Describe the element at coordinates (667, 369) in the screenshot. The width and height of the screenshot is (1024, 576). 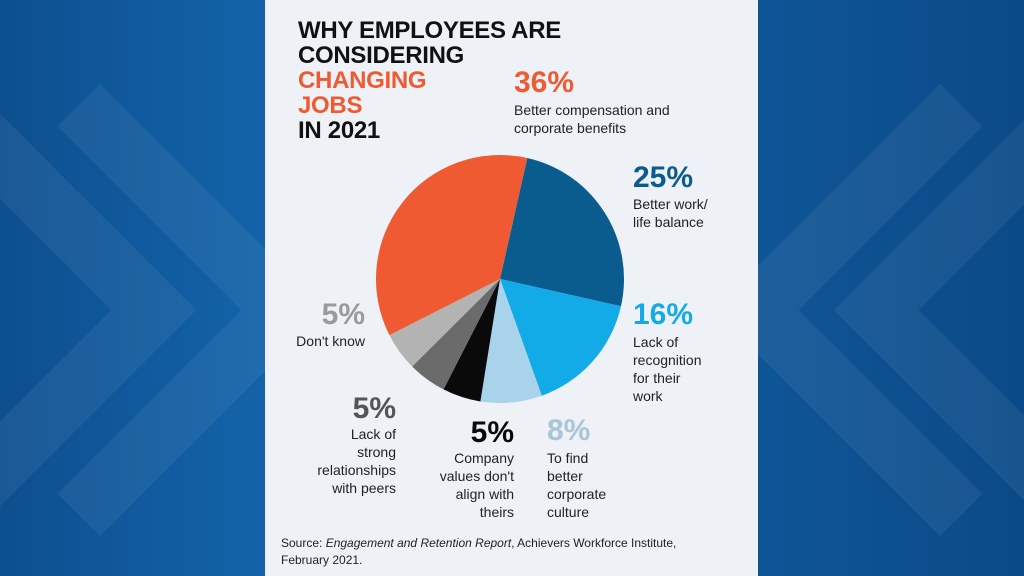
I see `slice-label-s1: Lack of recognition for their work` at that location.